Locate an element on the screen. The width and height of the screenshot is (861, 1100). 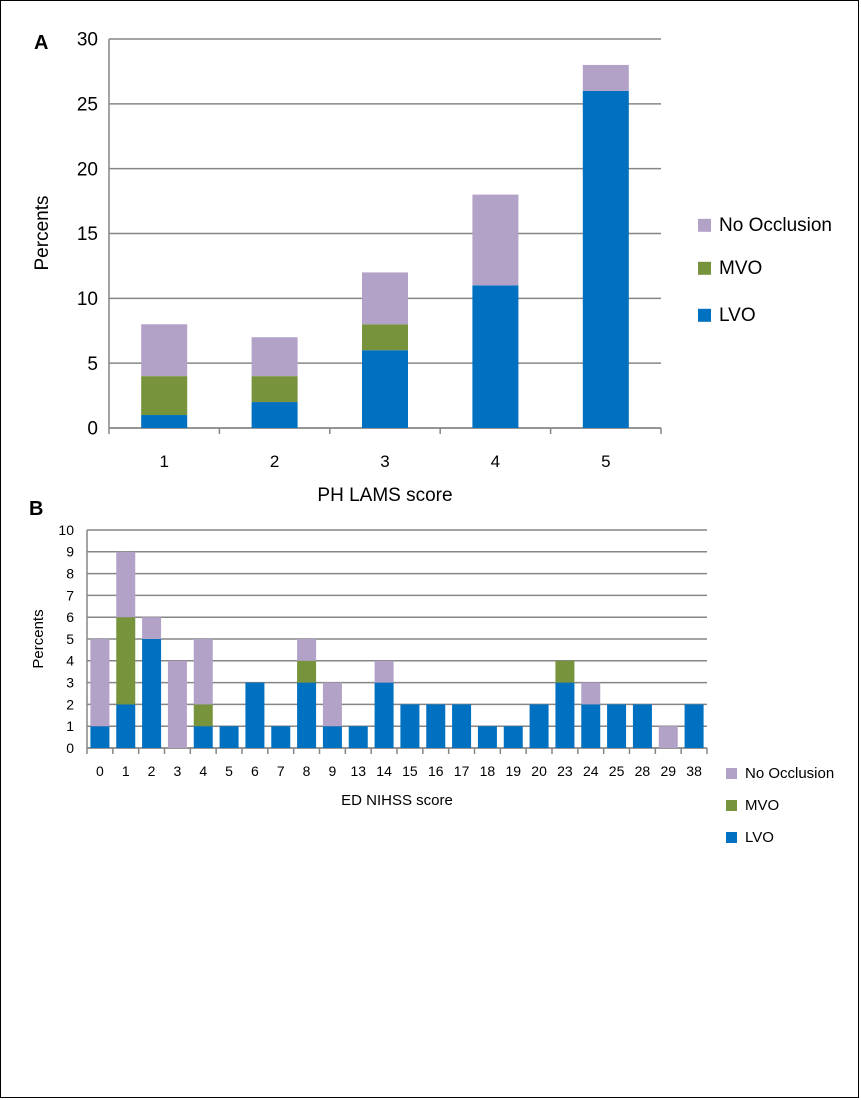
y-tick-label: 9 is located at coordinates (70, 552).